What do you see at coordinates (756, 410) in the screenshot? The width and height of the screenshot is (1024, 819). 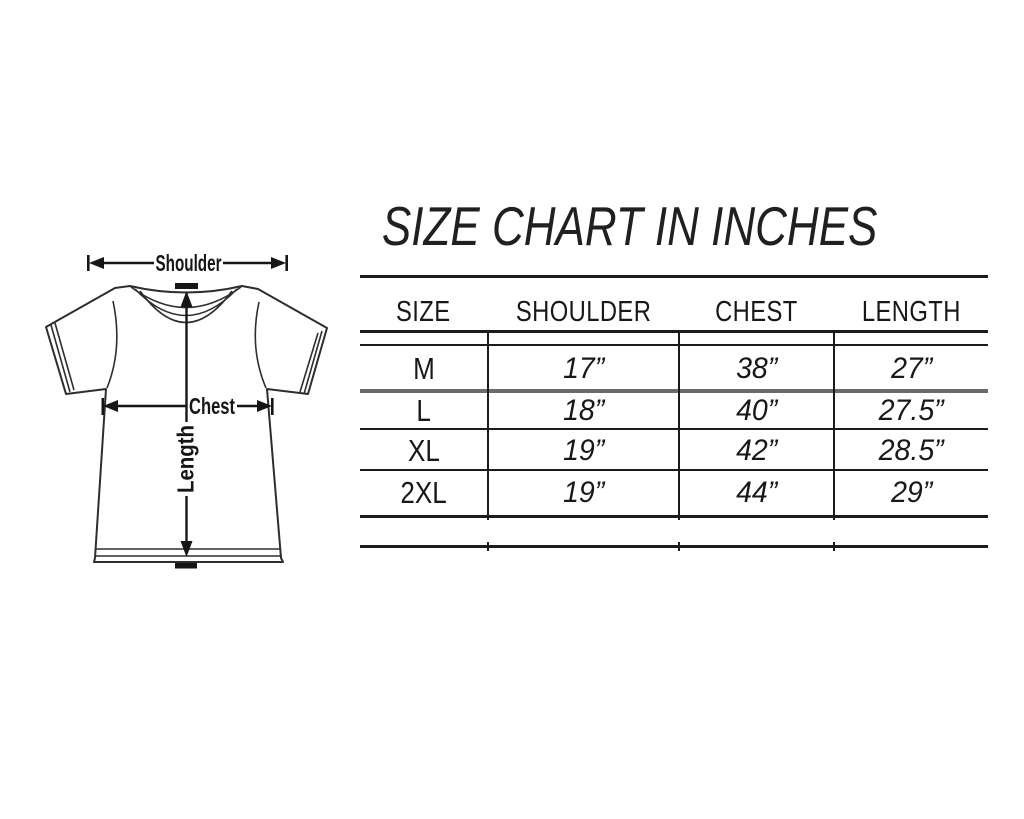 I see `value-l-chest: 40”` at bounding box center [756, 410].